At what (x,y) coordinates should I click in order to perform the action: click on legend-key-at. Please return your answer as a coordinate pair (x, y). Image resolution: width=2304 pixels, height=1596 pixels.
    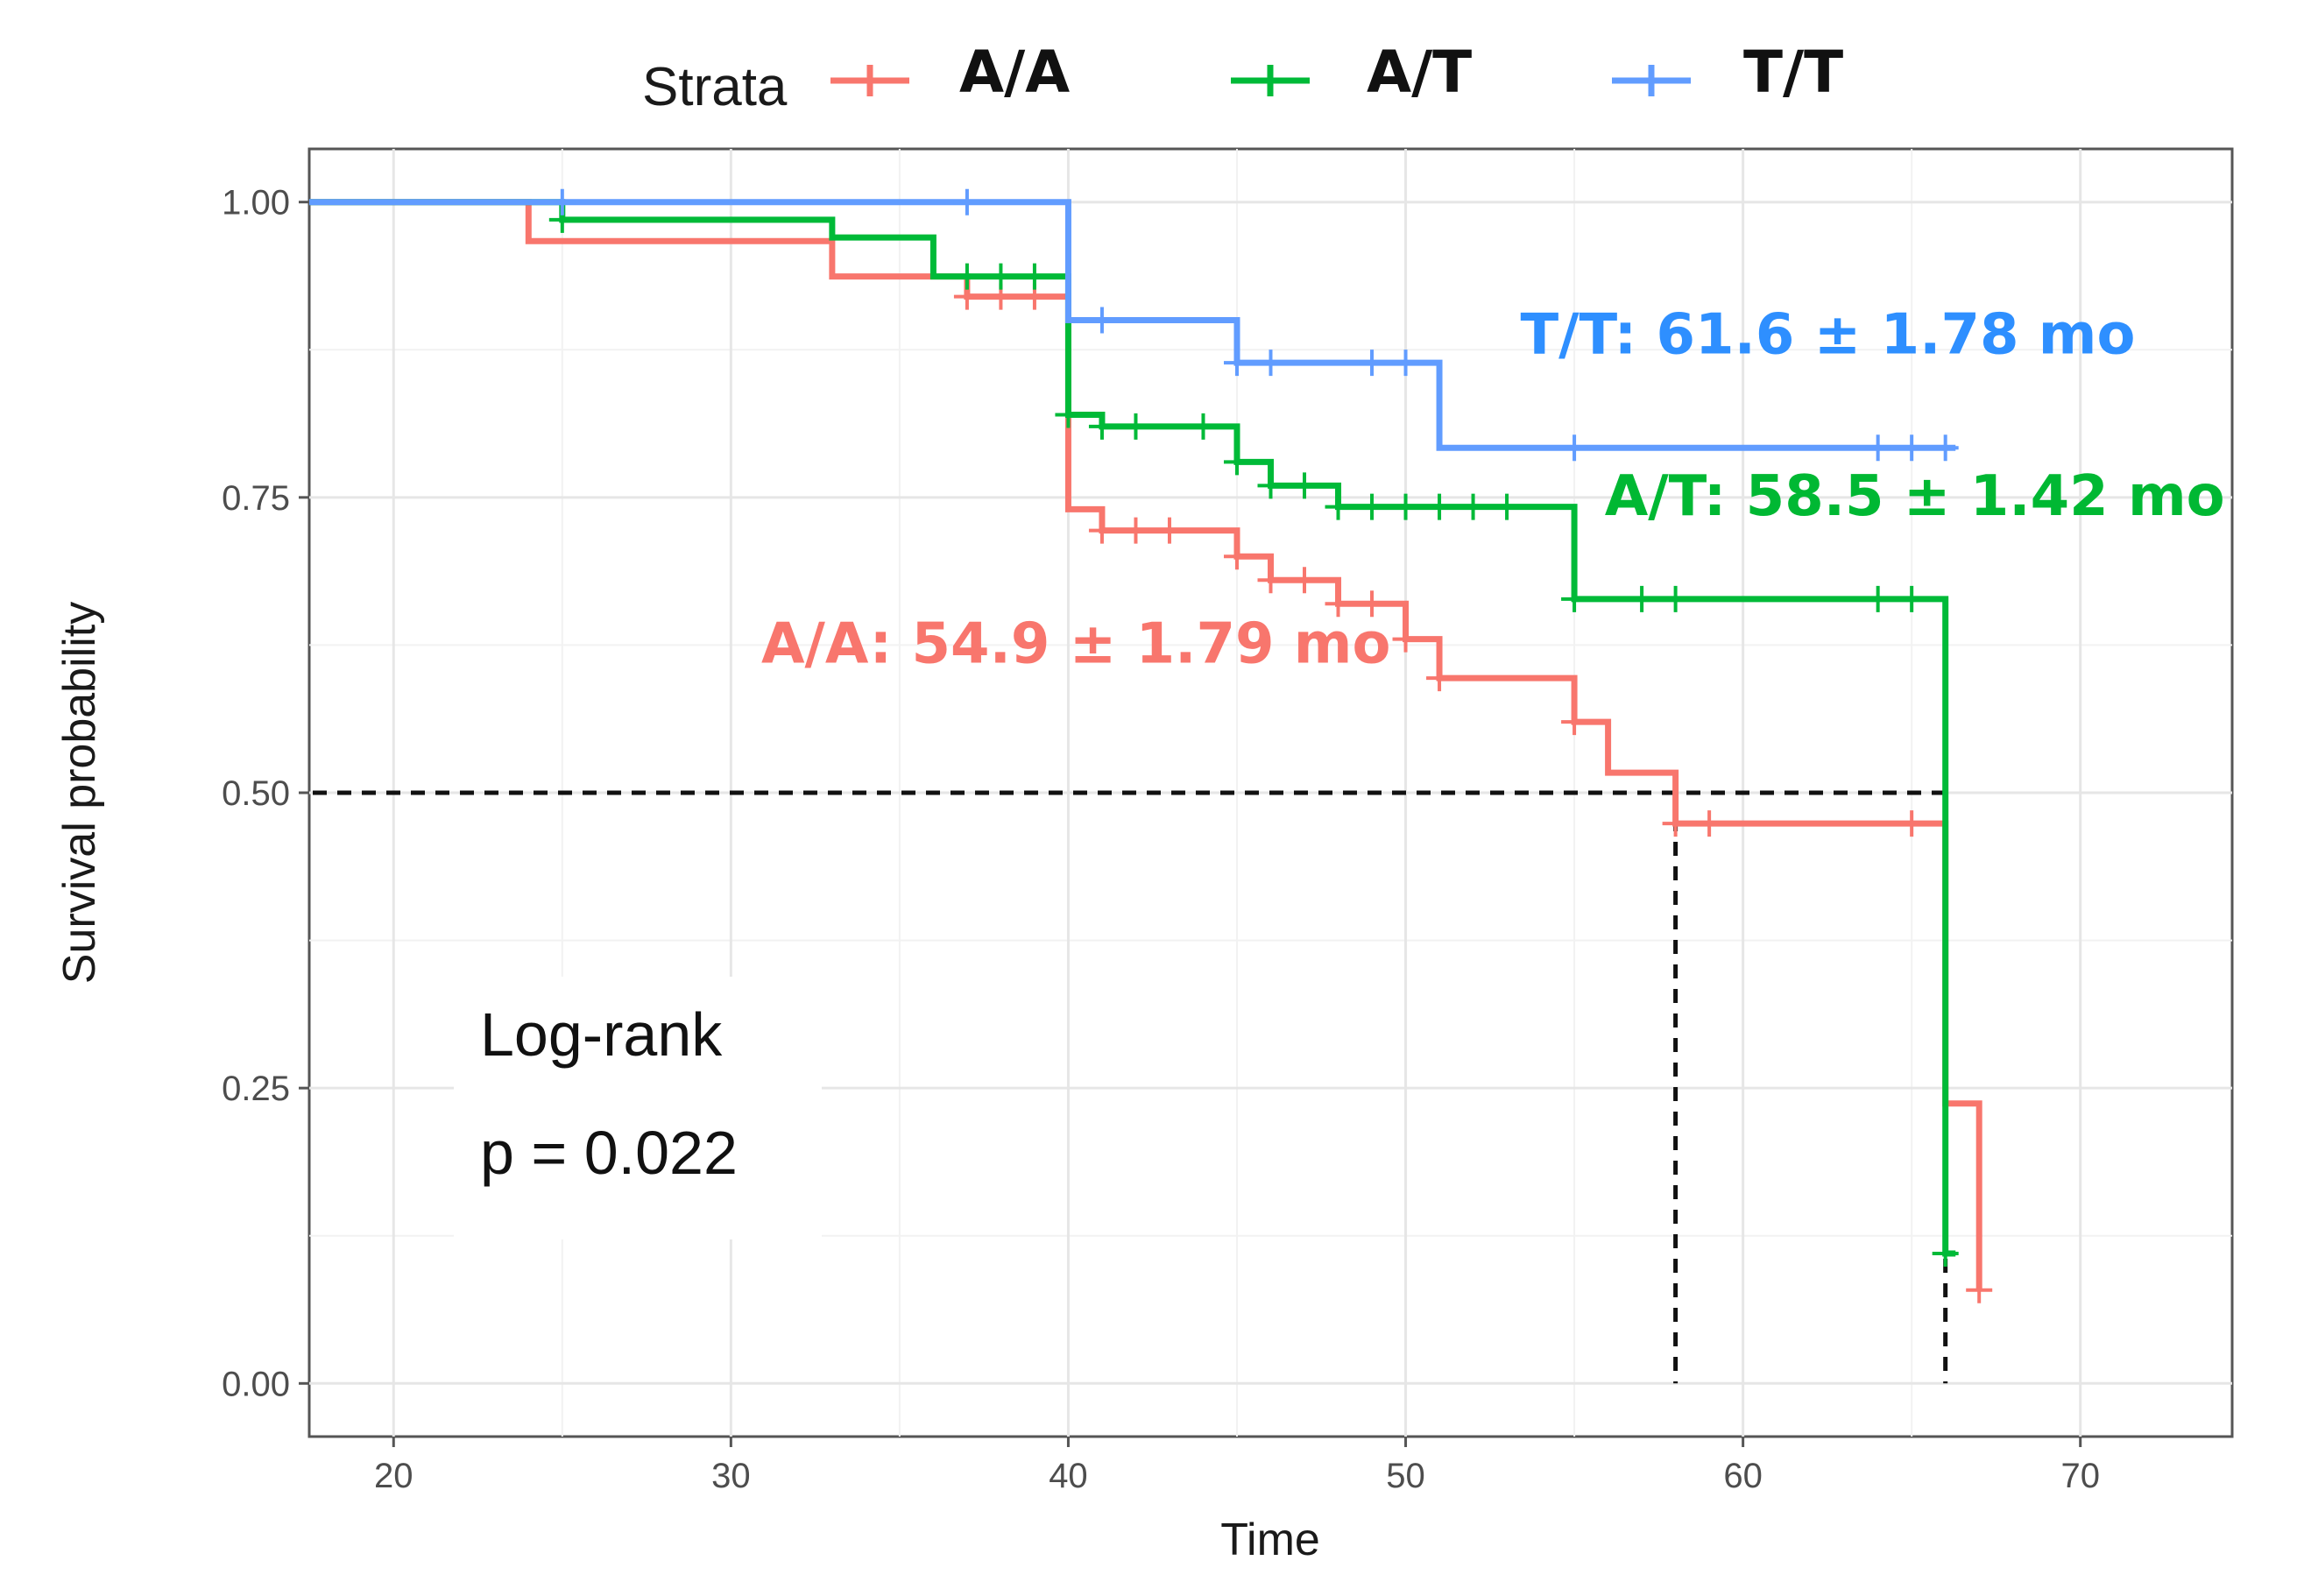
    Looking at the image, I should click on (1270, 80).